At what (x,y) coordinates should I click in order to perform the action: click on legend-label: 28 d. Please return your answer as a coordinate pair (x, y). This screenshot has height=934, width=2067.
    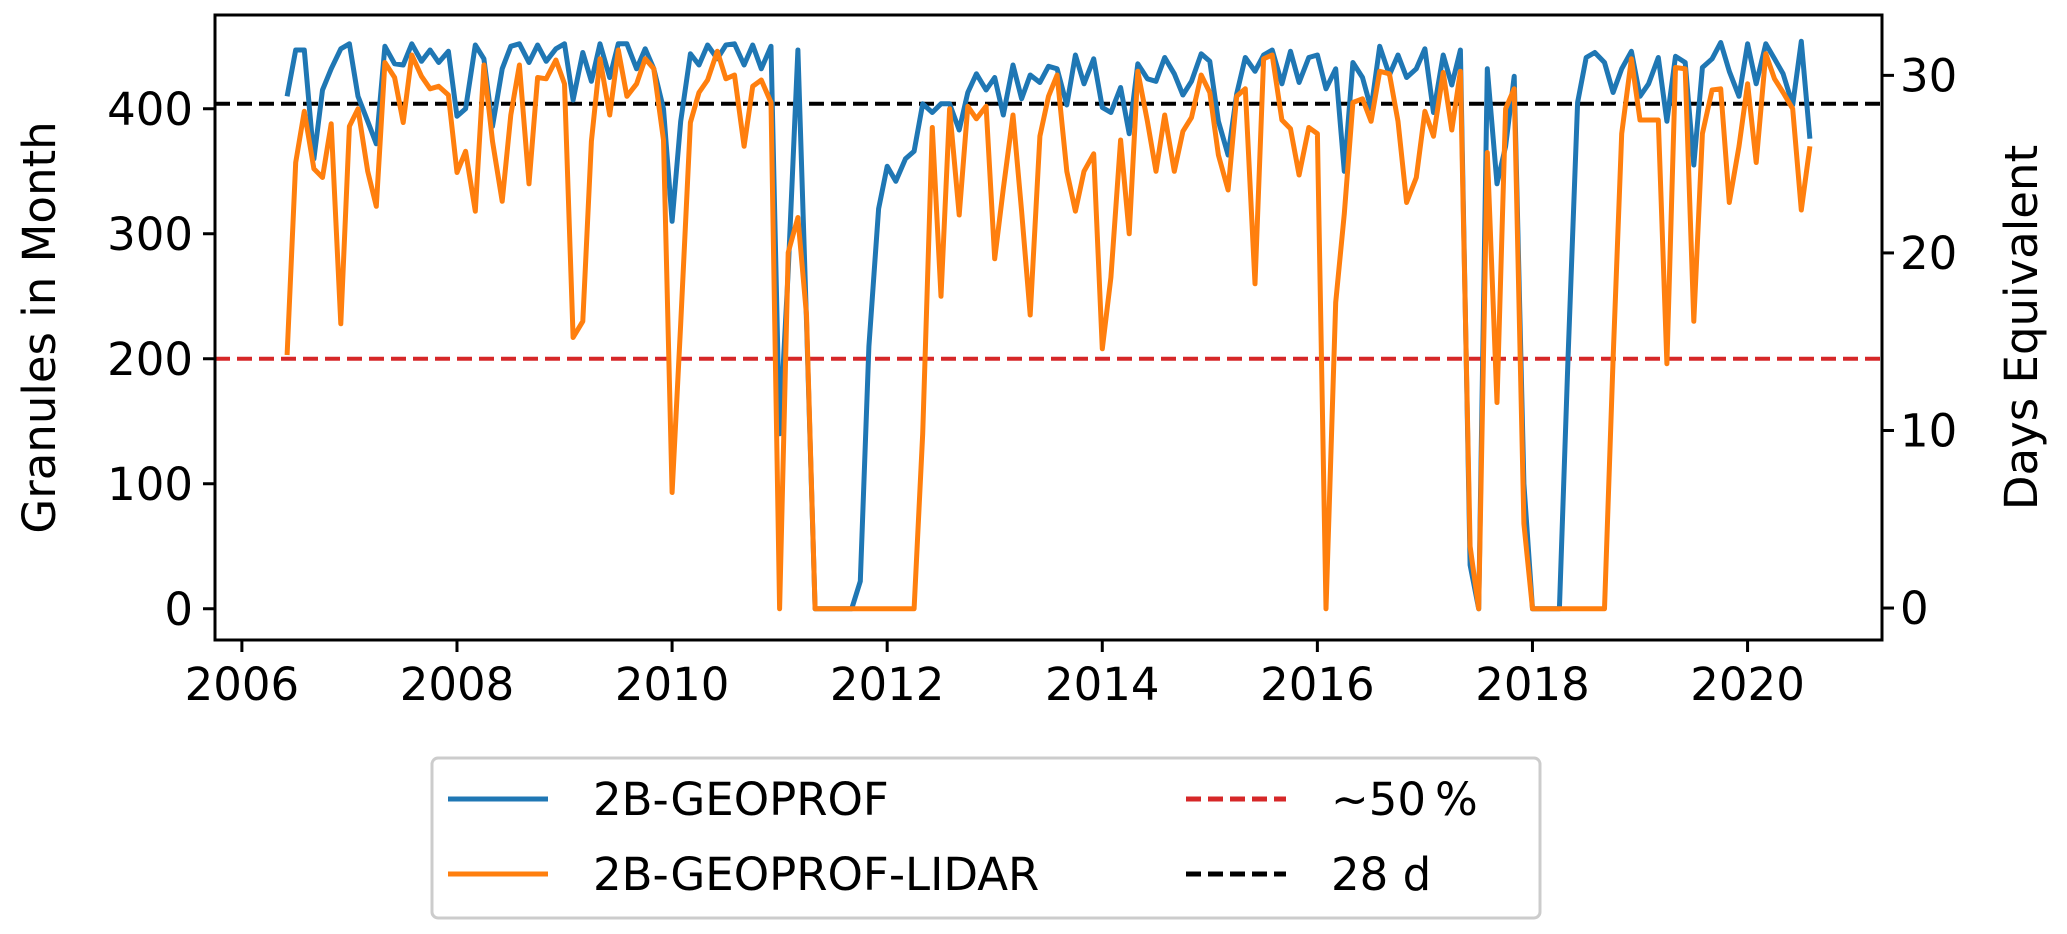
    Looking at the image, I should click on (1381, 874).